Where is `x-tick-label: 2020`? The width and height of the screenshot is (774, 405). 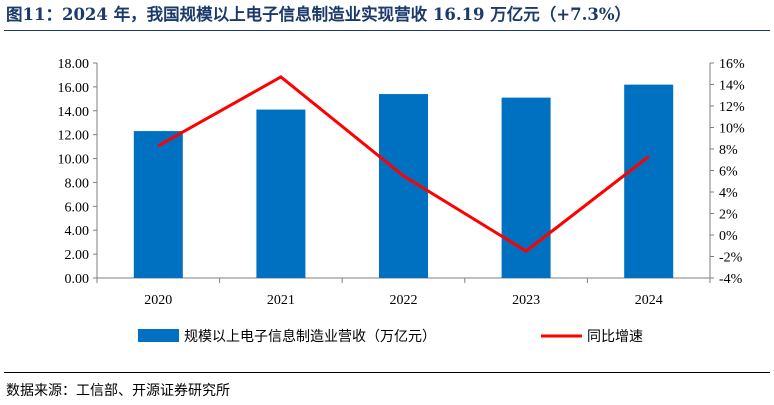
x-tick-label: 2020 is located at coordinates (158, 300).